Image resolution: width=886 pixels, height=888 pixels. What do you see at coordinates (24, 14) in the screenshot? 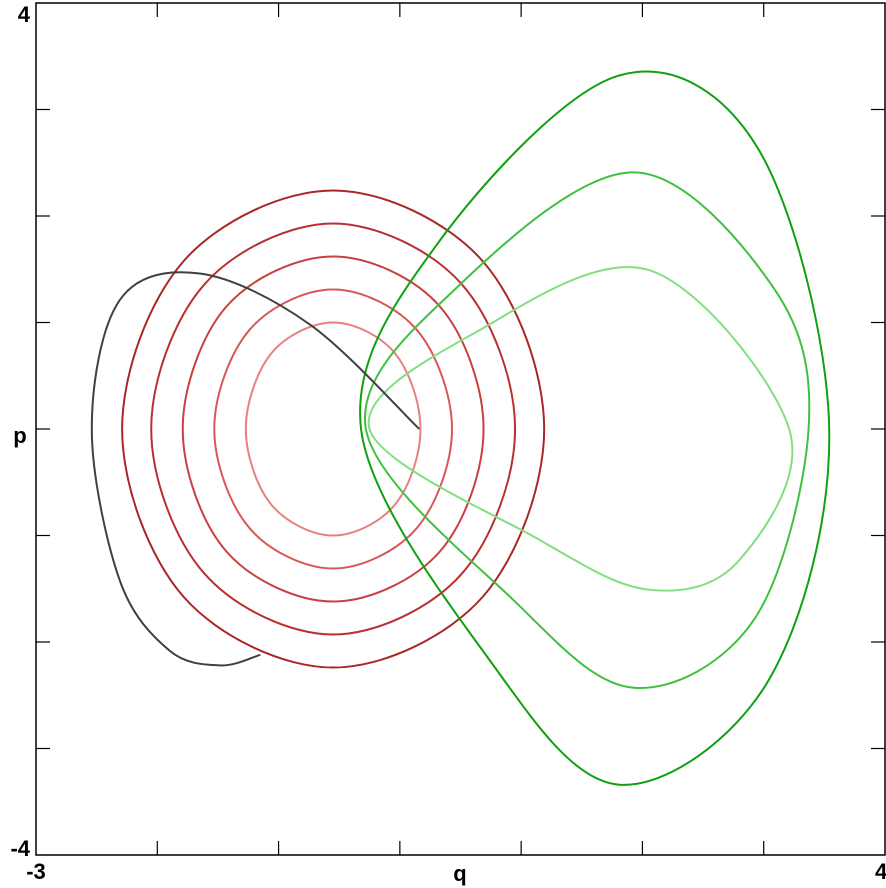
I see `y-tick-label: 4` at bounding box center [24, 14].